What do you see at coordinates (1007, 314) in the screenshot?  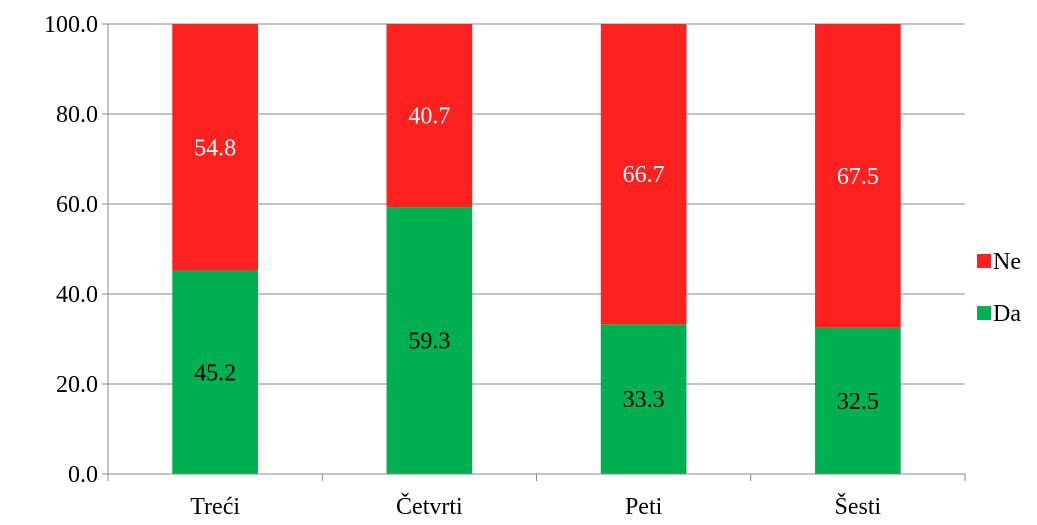 I see `legend-label-da: Da` at bounding box center [1007, 314].